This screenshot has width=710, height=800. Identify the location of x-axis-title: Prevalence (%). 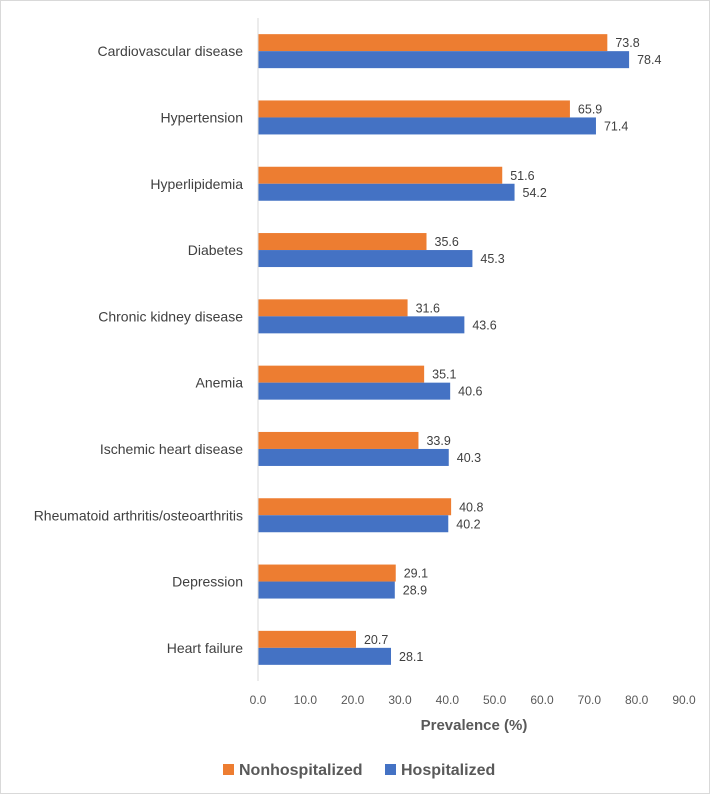
(474, 725).